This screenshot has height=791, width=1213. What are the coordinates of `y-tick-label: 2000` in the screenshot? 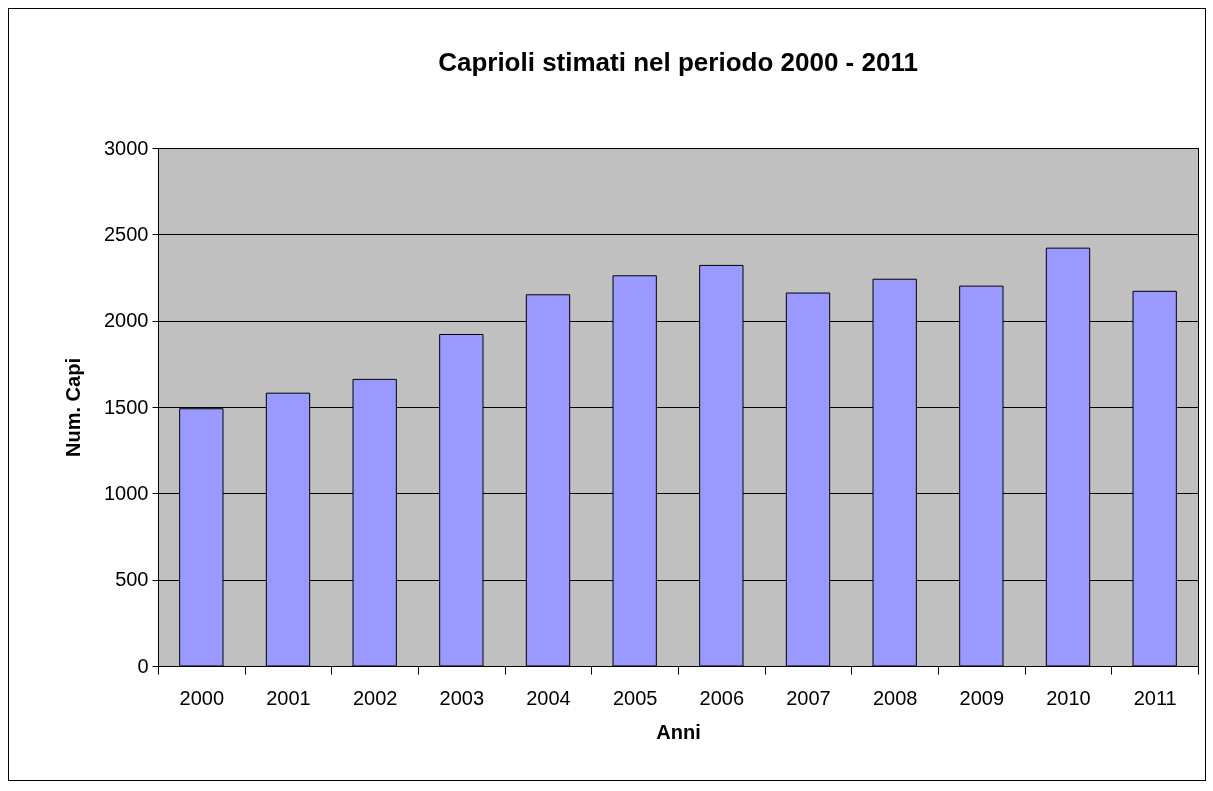 It's located at (126, 320).